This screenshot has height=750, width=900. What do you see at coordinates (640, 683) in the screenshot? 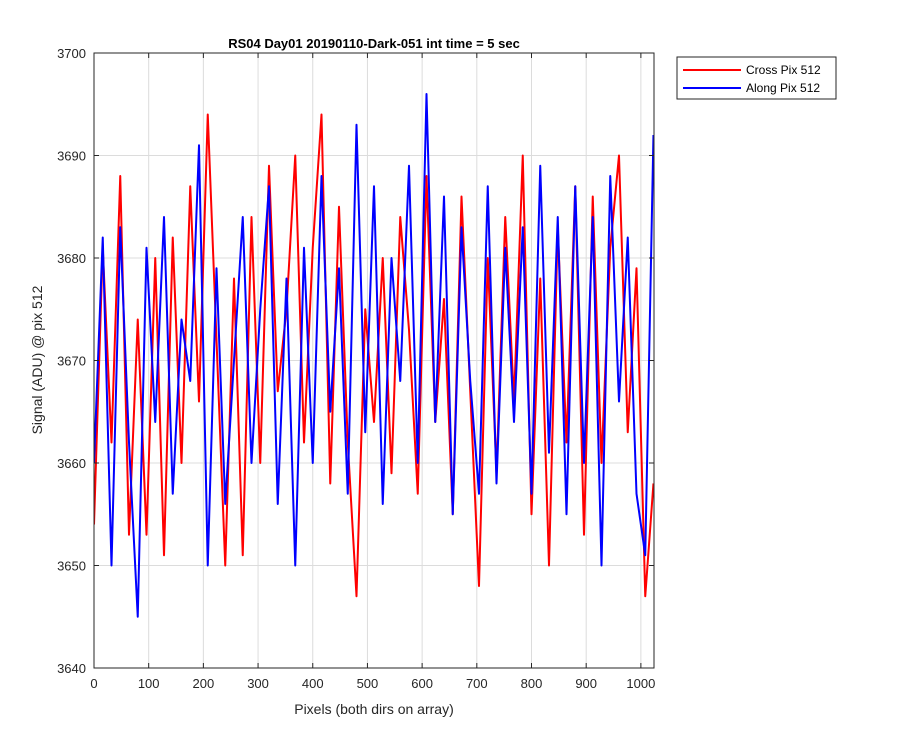
I see `x-tick-label: 1000` at bounding box center [640, 683].